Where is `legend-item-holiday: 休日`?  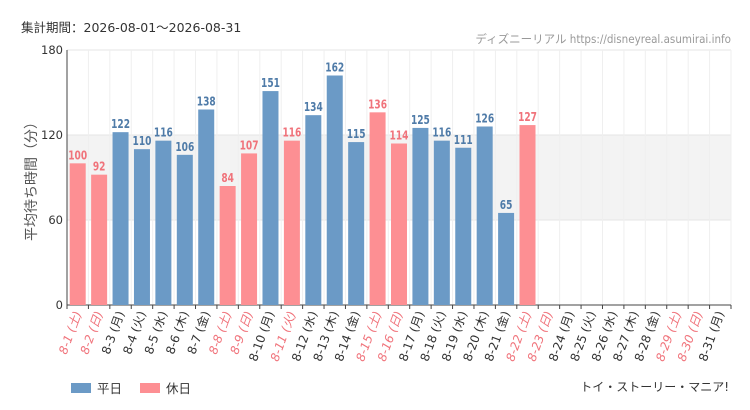
legend-item-holiday: 休日 is located at coordinates (165, 387).